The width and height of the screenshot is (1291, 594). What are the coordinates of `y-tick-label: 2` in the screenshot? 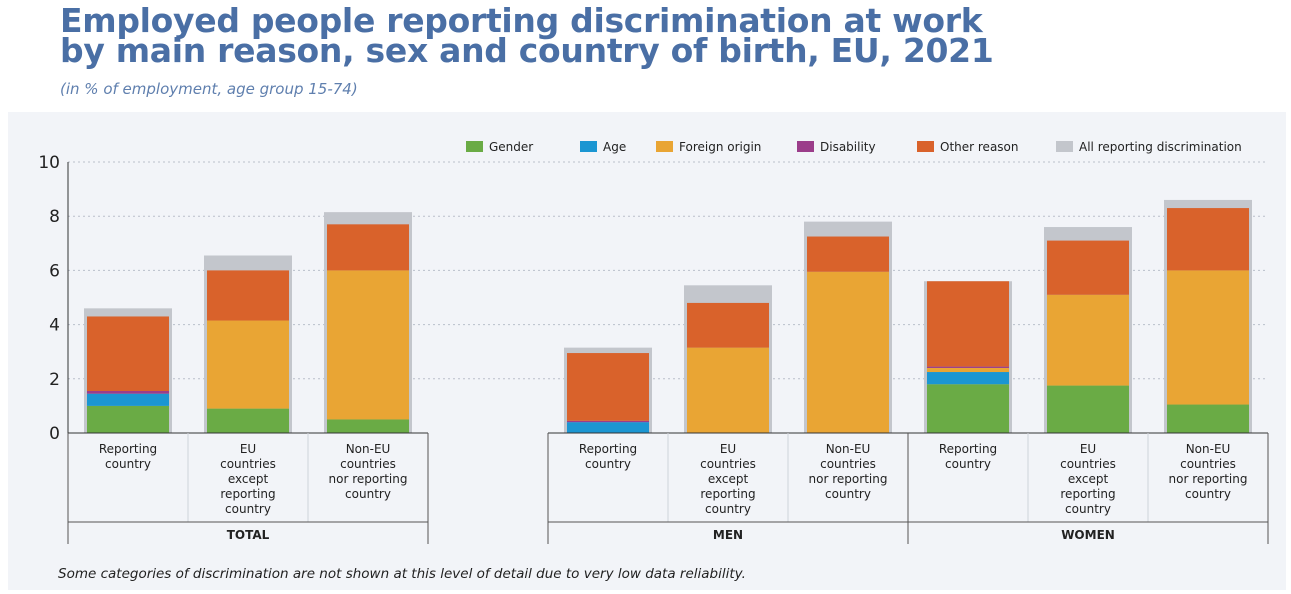 It's located at (54, 380).